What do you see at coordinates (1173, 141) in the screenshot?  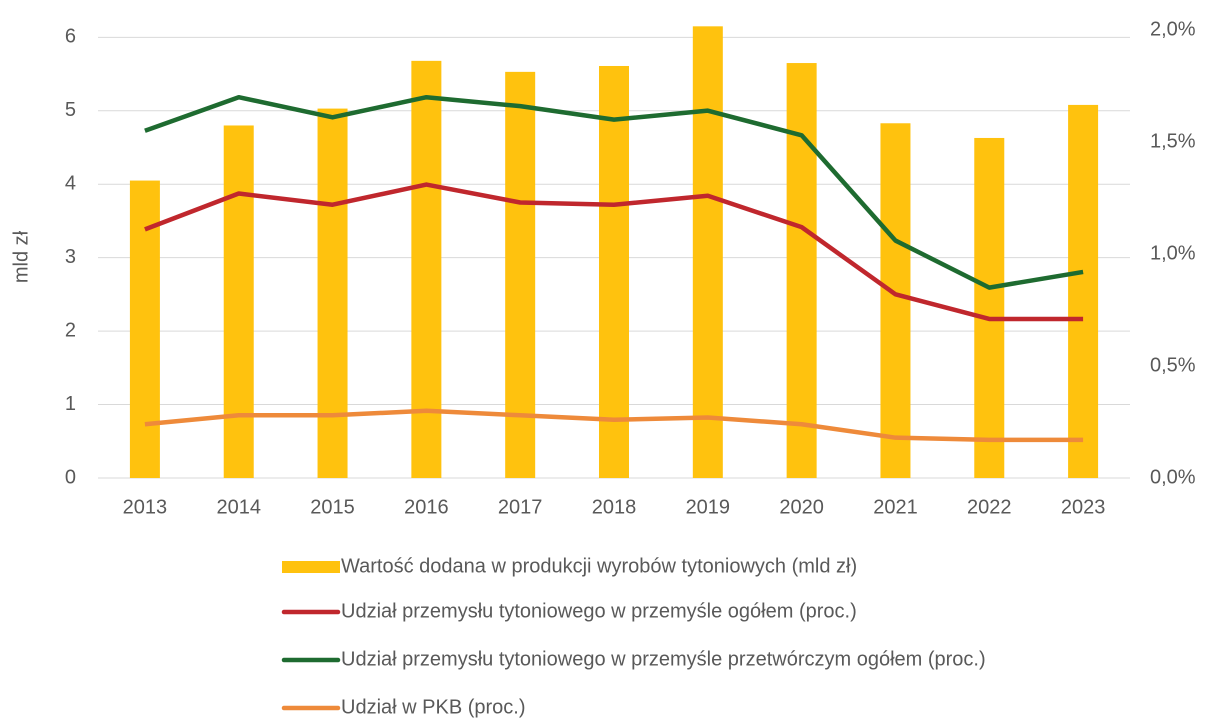 I see `y2-tick-label: 1,5%` at bounding box center [1173, 141].